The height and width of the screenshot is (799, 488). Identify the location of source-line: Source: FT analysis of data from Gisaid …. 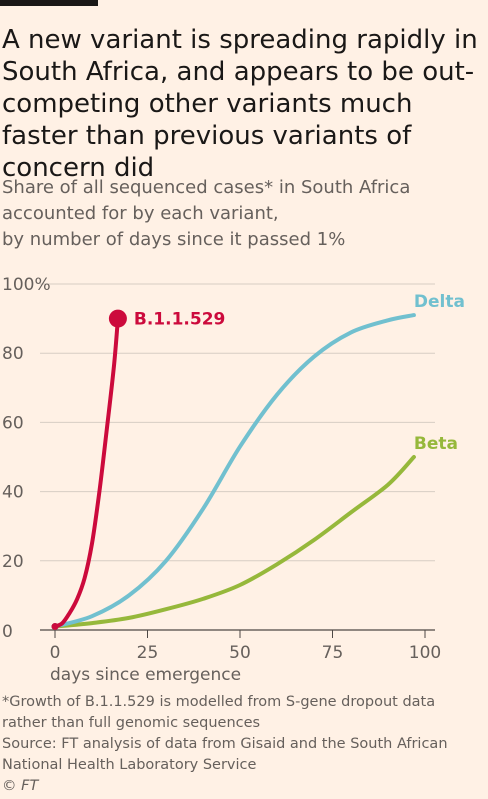
(225, 744).